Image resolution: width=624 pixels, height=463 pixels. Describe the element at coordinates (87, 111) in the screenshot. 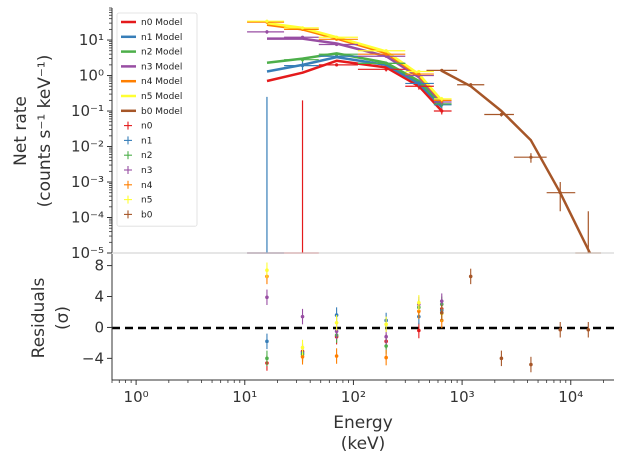

I see `y-tick-label: 10⁻¹` at that location.